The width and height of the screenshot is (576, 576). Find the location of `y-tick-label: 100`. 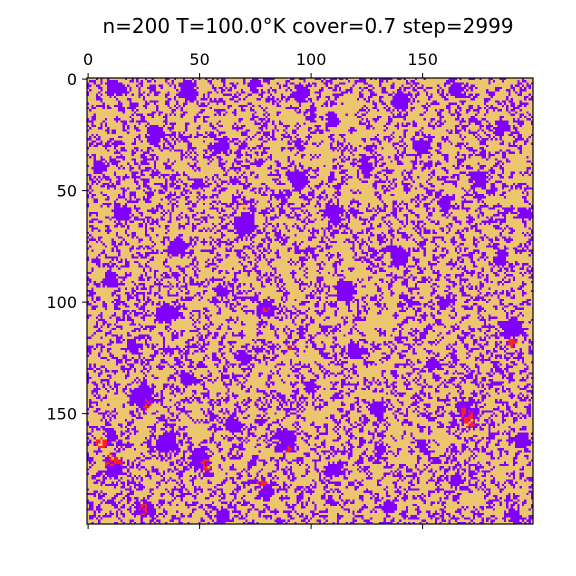

y-tick-label: 100 is located at coordinates (61, 302).